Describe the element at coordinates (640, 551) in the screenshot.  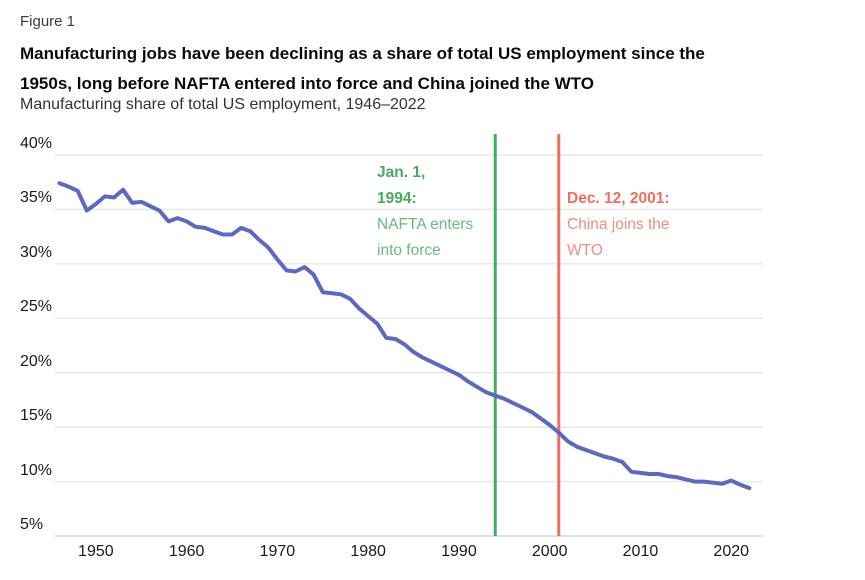
I see `x-tick-label-2010: 2010` at that location.